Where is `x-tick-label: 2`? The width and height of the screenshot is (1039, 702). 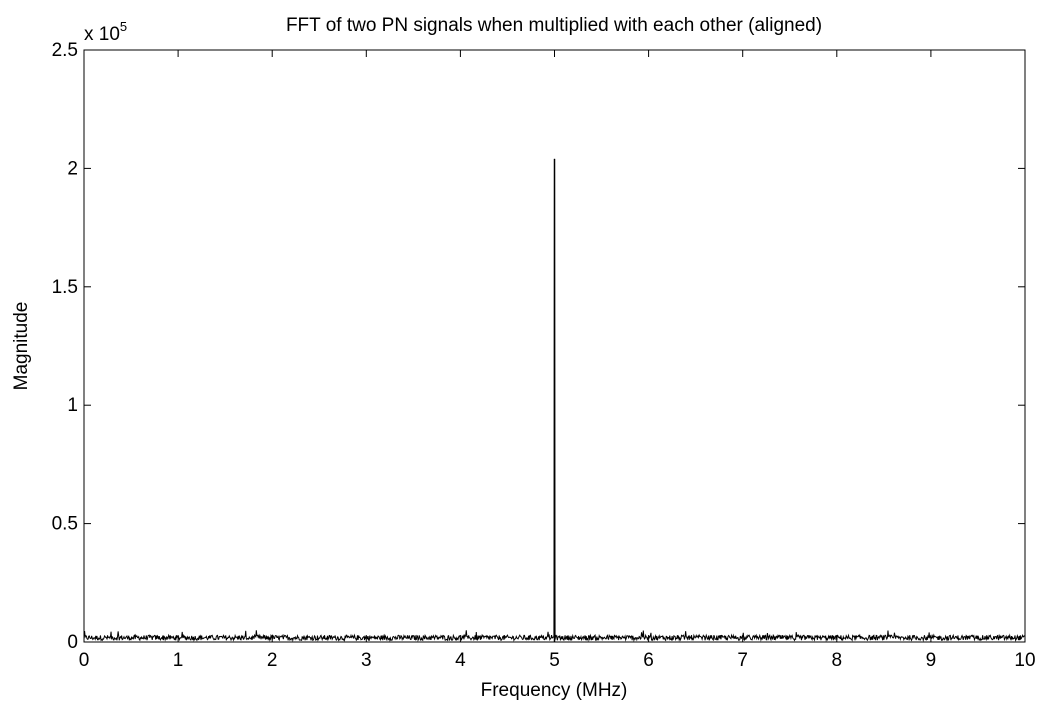
x-tick-label: 2 is located at coordinates (272, 660).